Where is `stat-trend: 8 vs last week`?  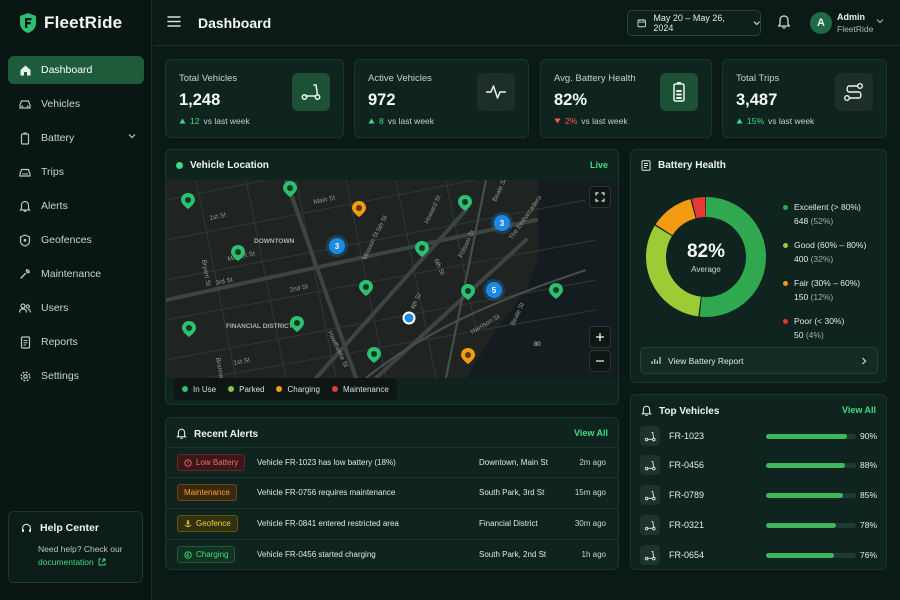 stat-trend: 8 vs last week is located at coordinates (401, 121).